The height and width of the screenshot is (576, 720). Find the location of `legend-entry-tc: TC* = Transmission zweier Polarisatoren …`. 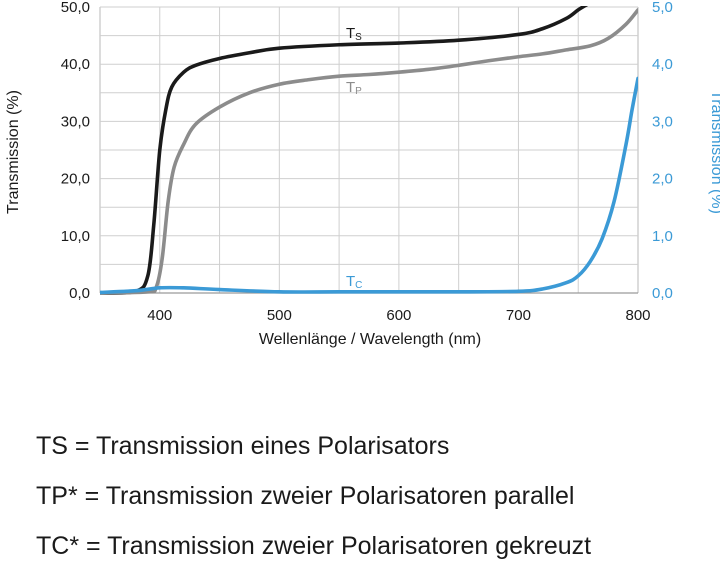

legend-entry-tc: TC* = Transmission zweier Polarisatoren … is located at coordinates (314, 546).